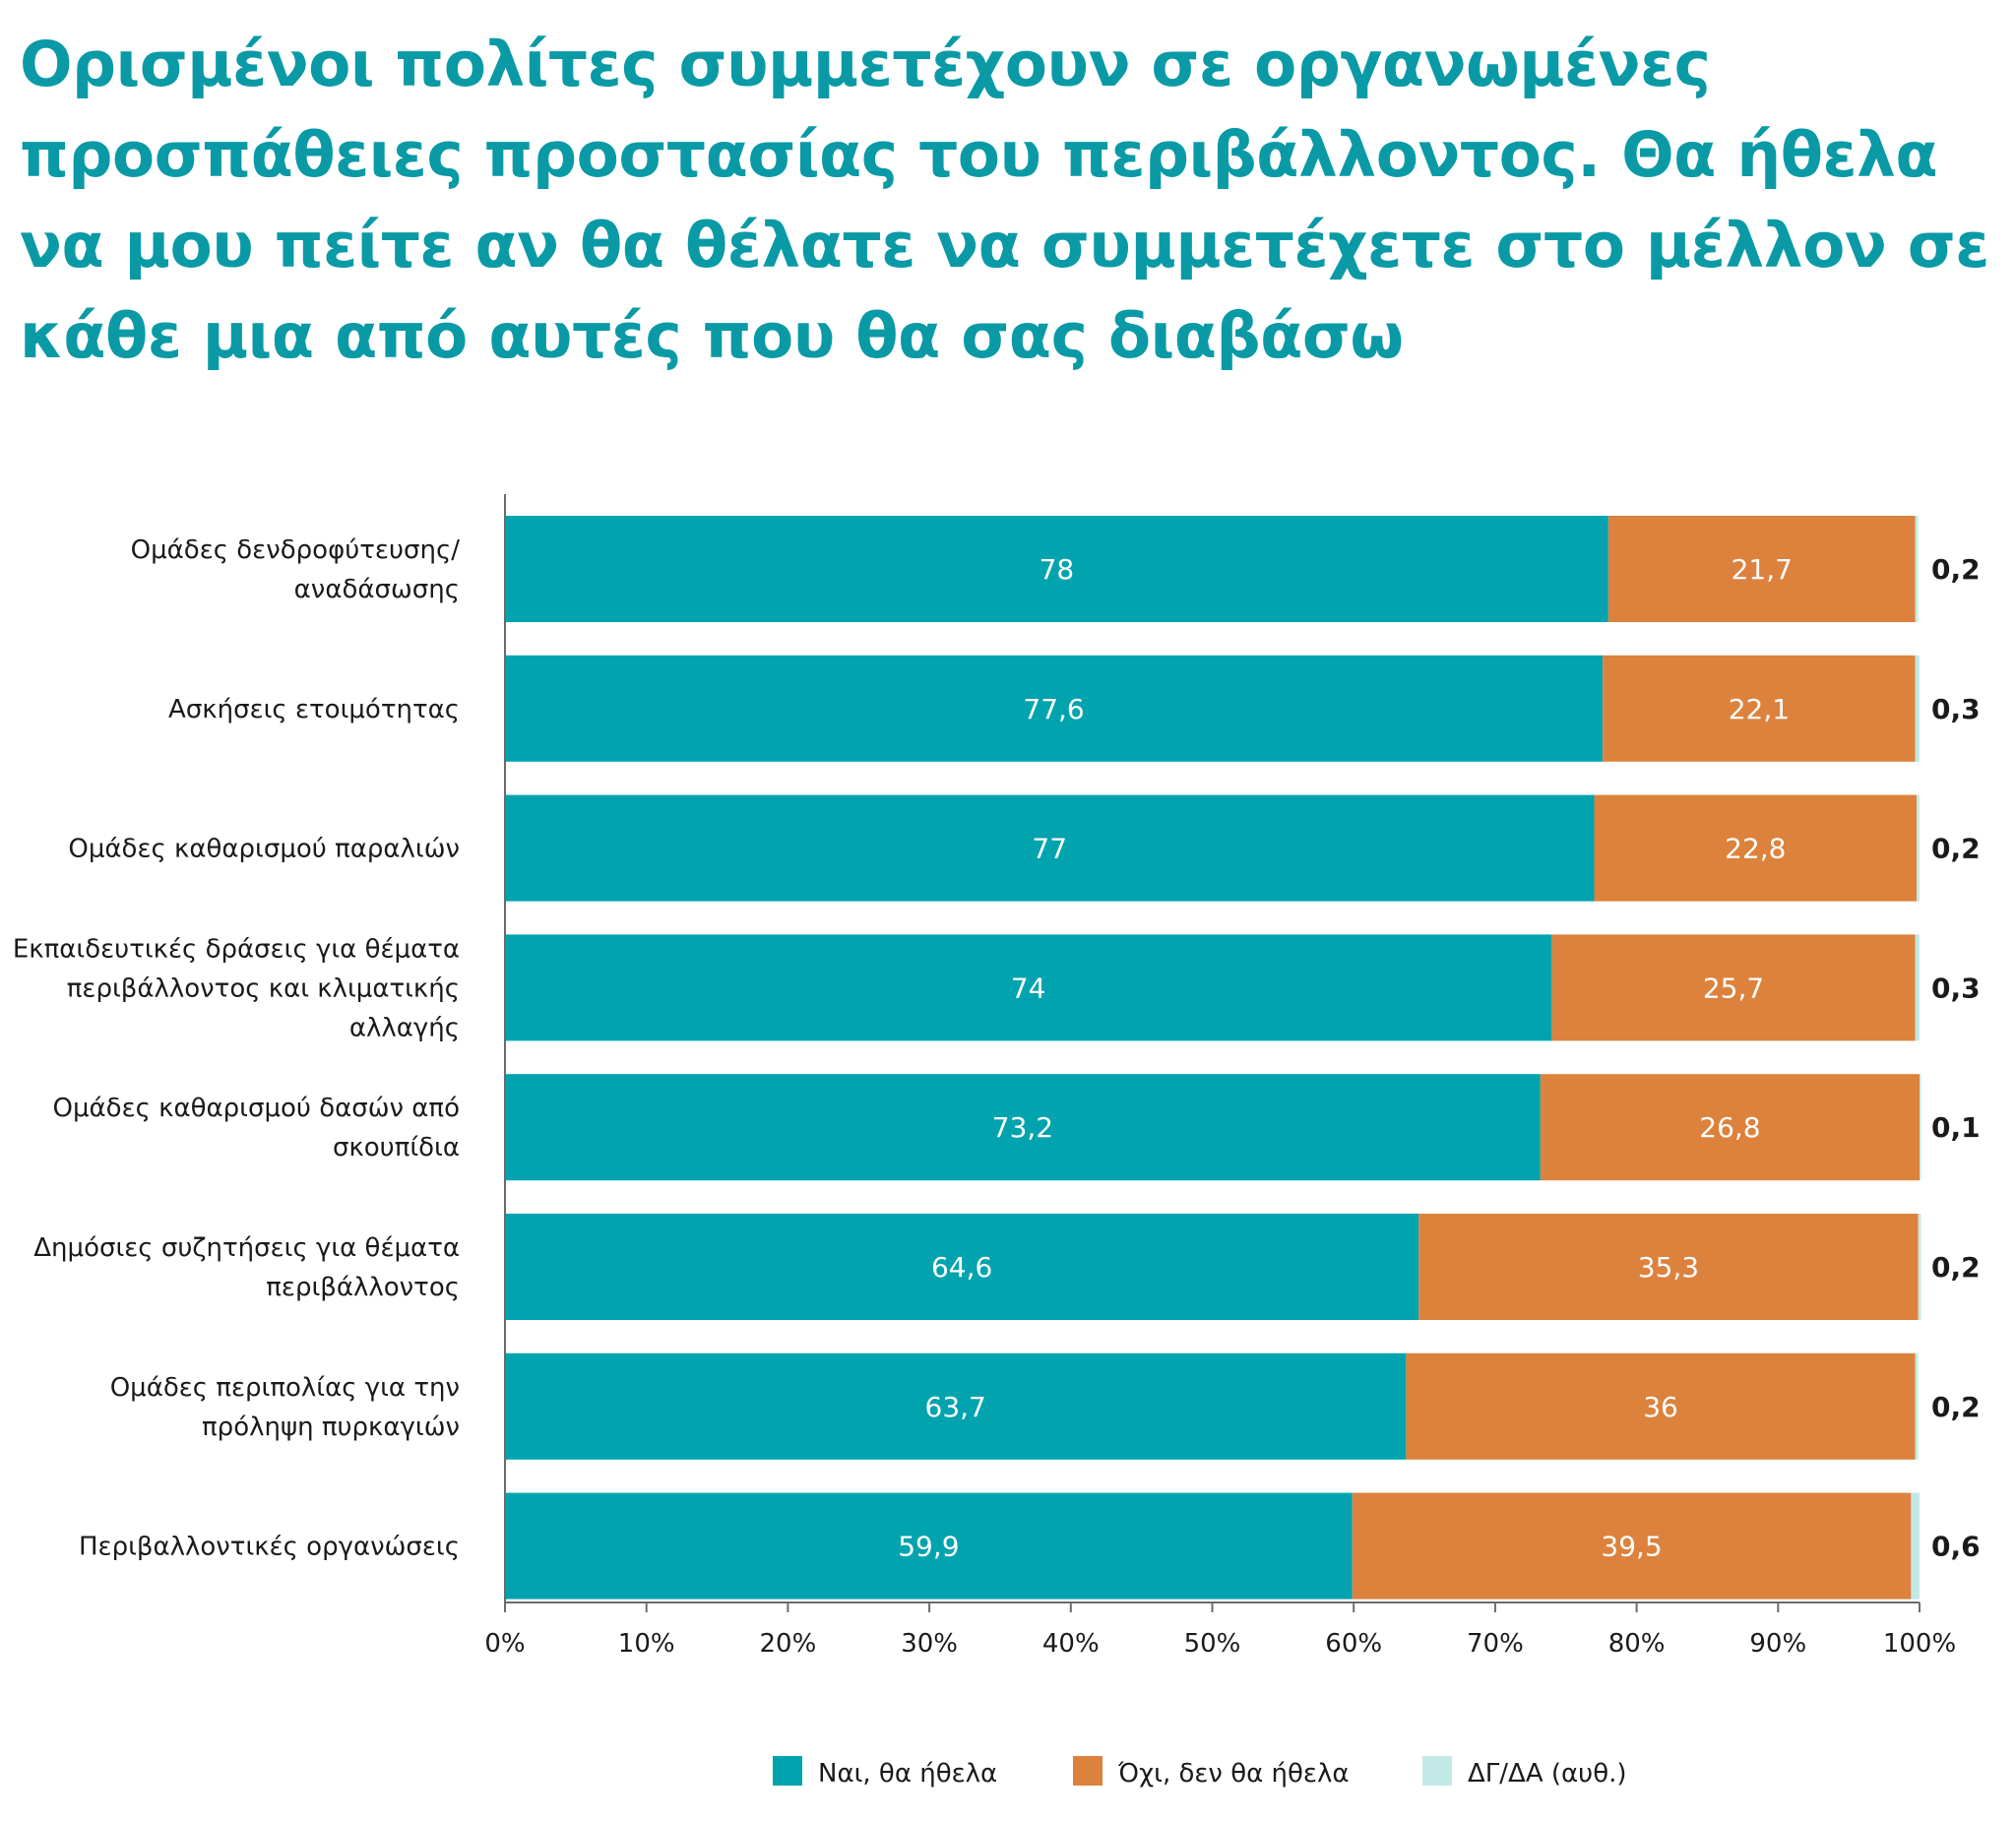  What do you see at coordinates (1547, 1774) in the screenshot?
I see `legend-label: ΔΓ/ΔΑ (αυθ.)` at bounding box center [1547, 1774].